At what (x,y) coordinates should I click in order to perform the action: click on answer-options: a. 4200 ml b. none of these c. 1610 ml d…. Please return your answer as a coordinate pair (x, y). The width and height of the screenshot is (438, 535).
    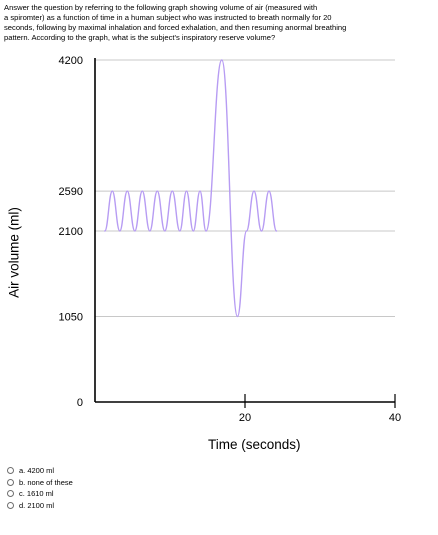
    Looking at the image, I should click on (40, 488).